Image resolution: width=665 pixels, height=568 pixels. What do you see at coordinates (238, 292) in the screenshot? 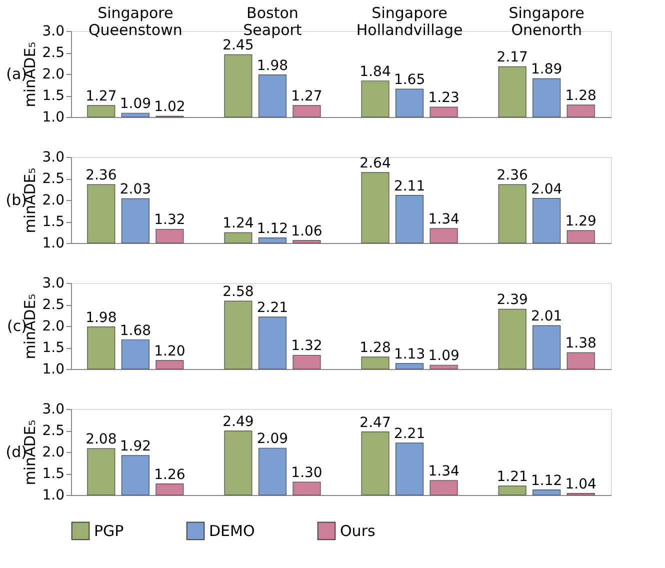
I see `data-label: 2.58` at bounding box center [238, 292].